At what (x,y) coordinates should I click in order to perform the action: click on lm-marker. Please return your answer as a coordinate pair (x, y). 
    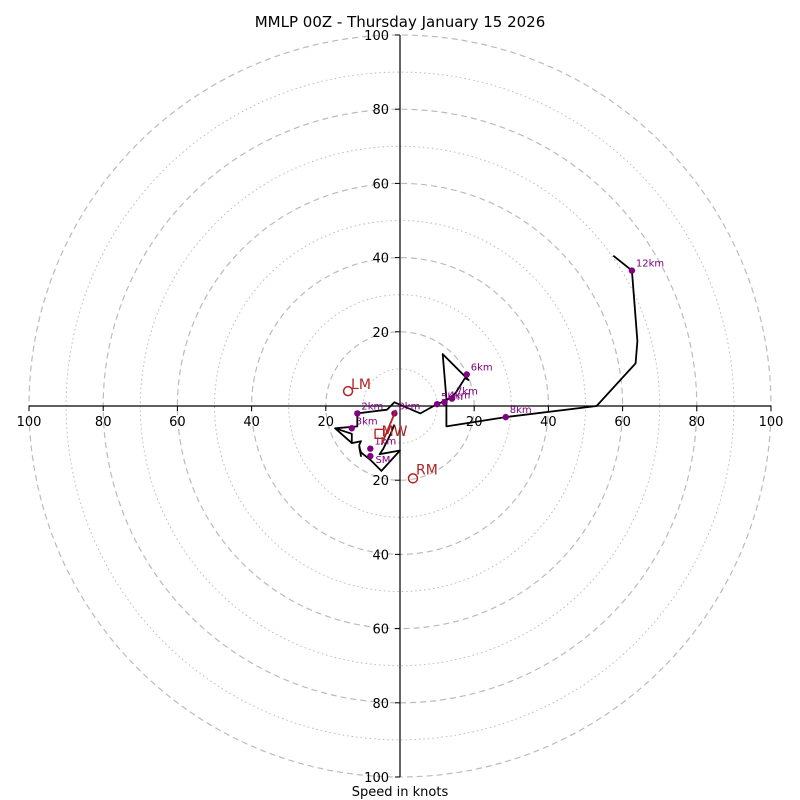
    Looking at the image, I should click on (348, 391).